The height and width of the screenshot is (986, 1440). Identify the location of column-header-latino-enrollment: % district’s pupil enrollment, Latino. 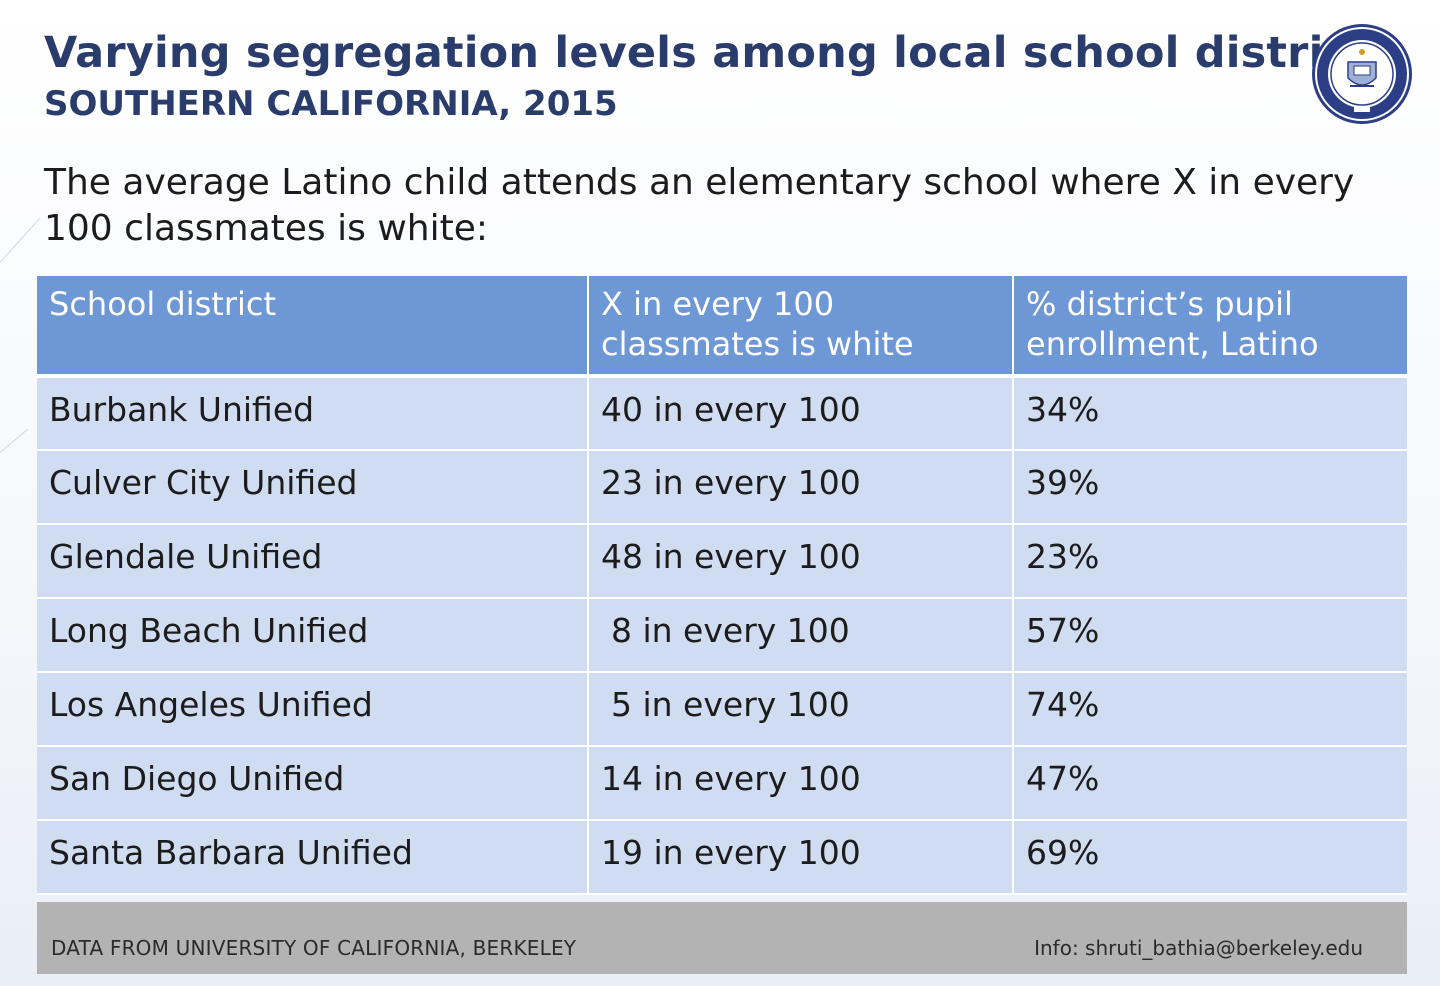
(1210, 327).